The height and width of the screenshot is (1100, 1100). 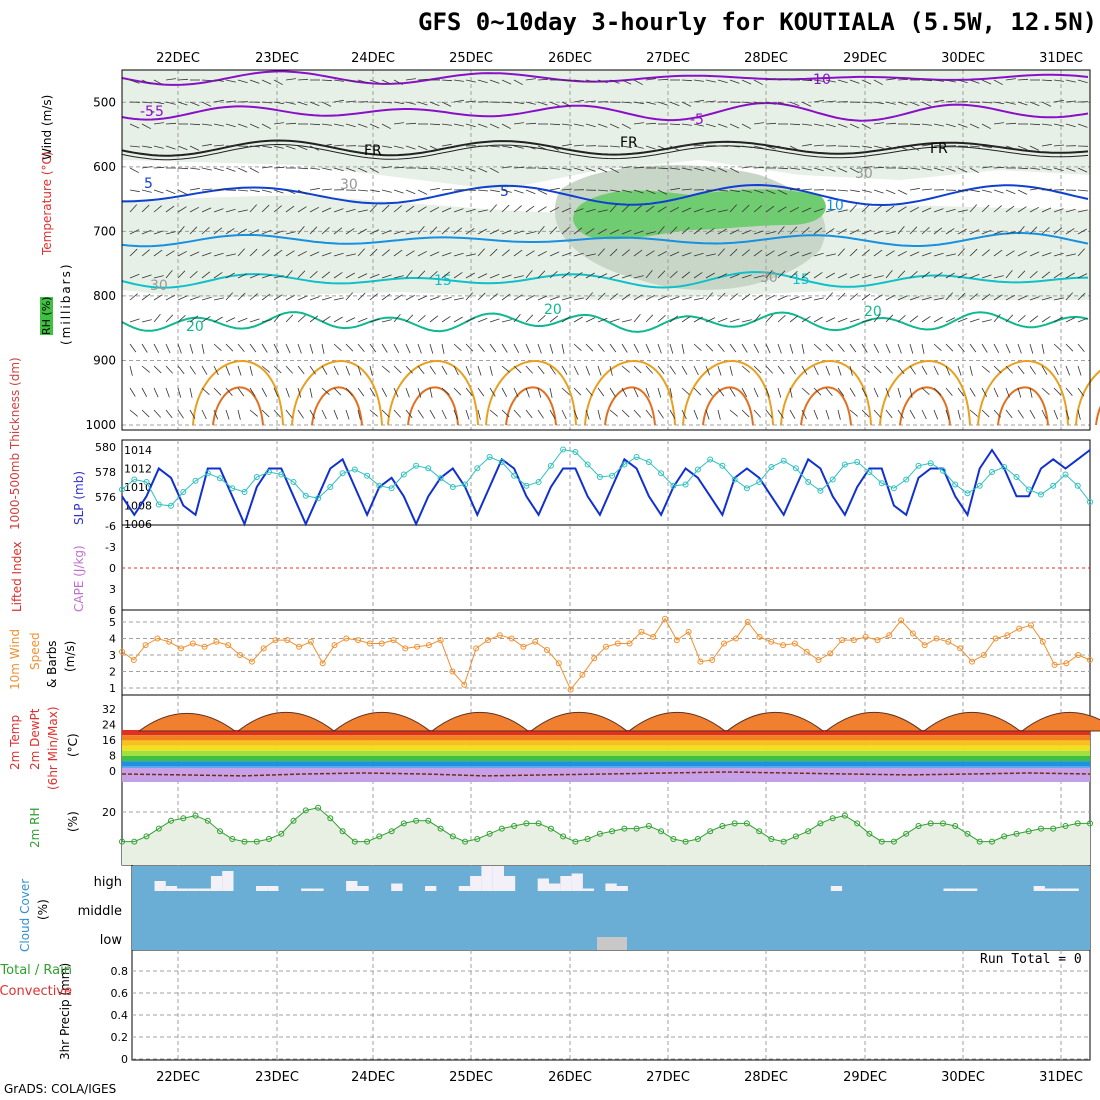 I want to click on precip-ytick: 0.4, so click(x=120, y=1015).